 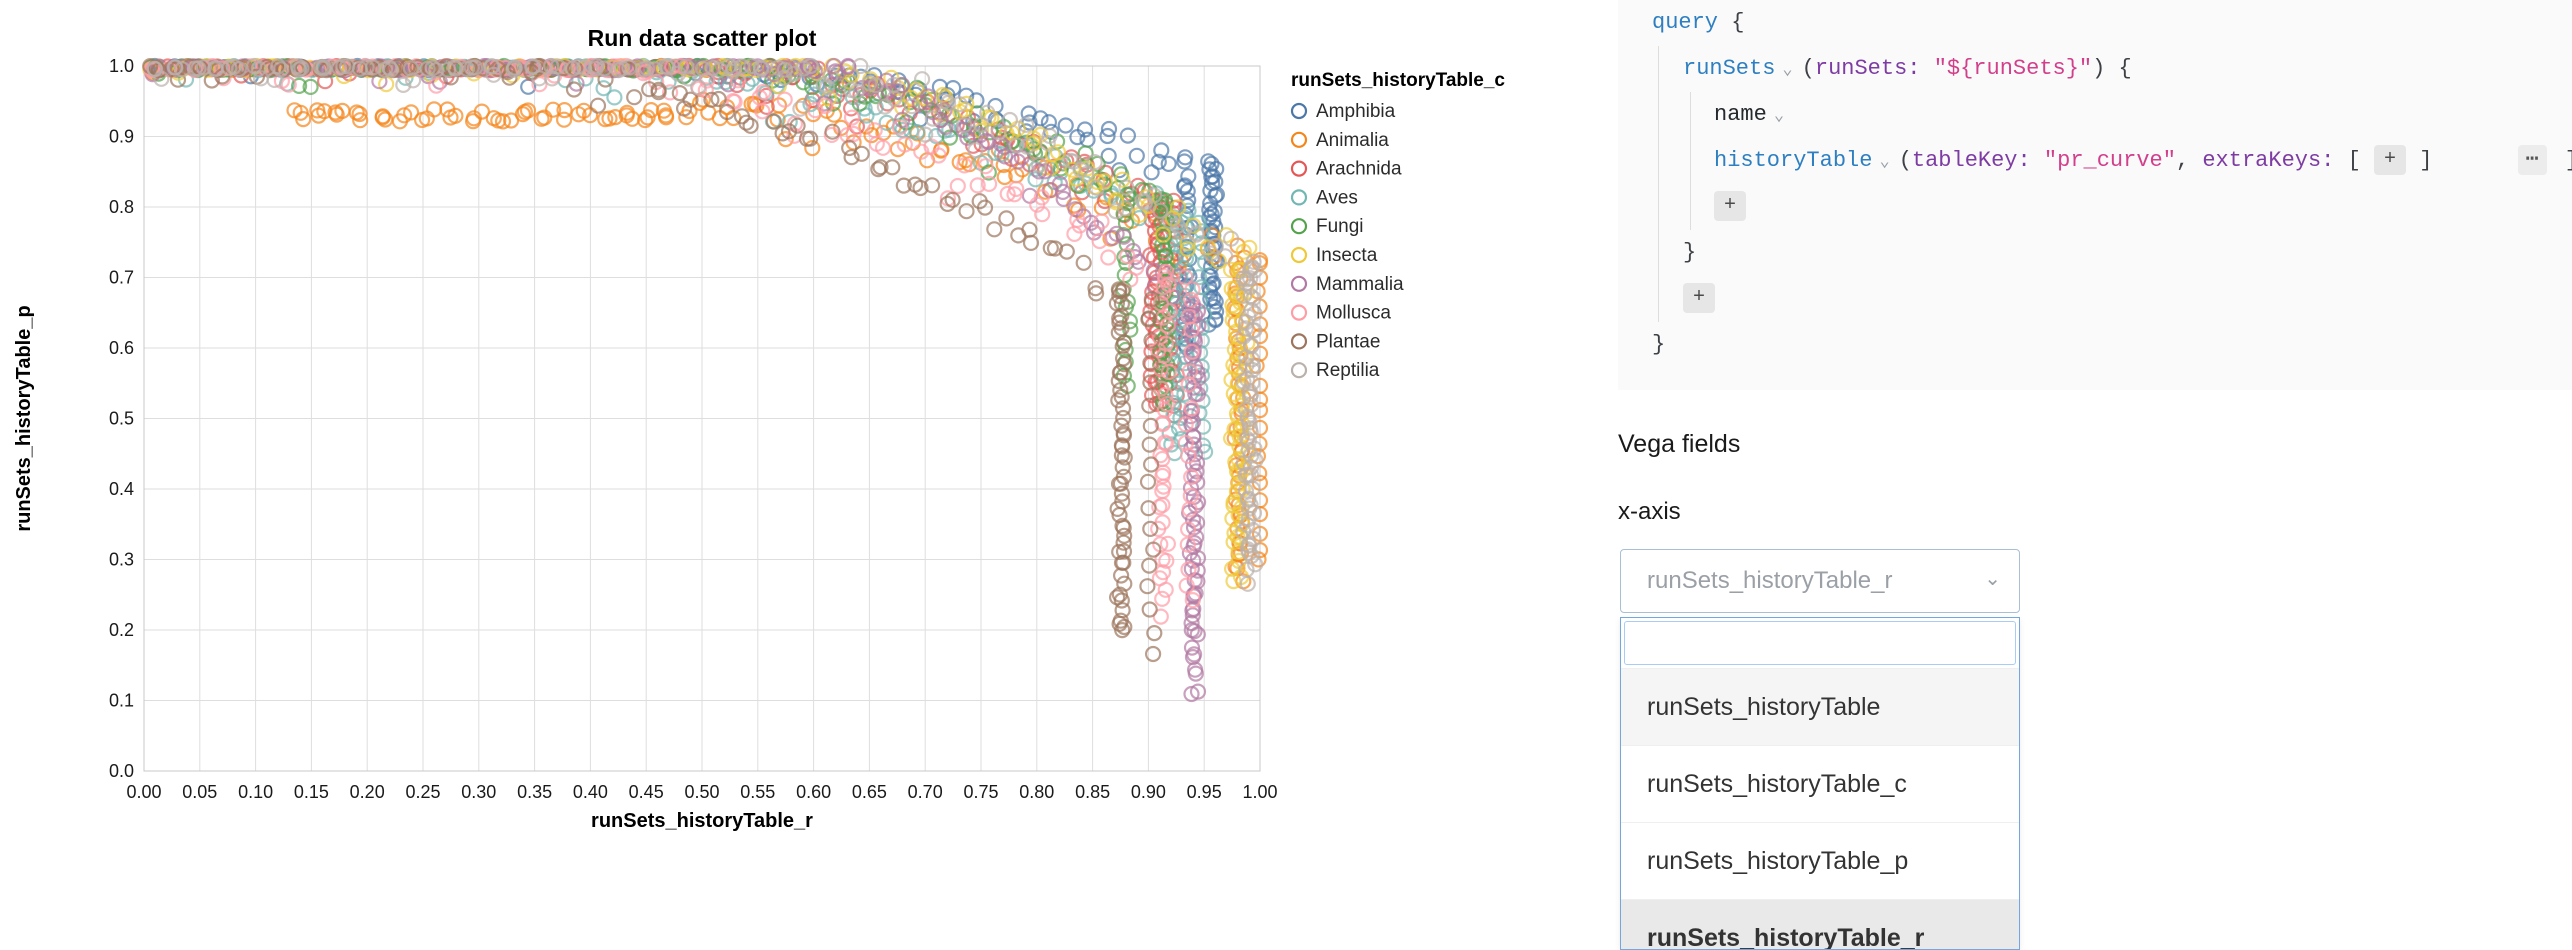 I want to click on y-tick-label: 0.4, so click(x=121, y=489).